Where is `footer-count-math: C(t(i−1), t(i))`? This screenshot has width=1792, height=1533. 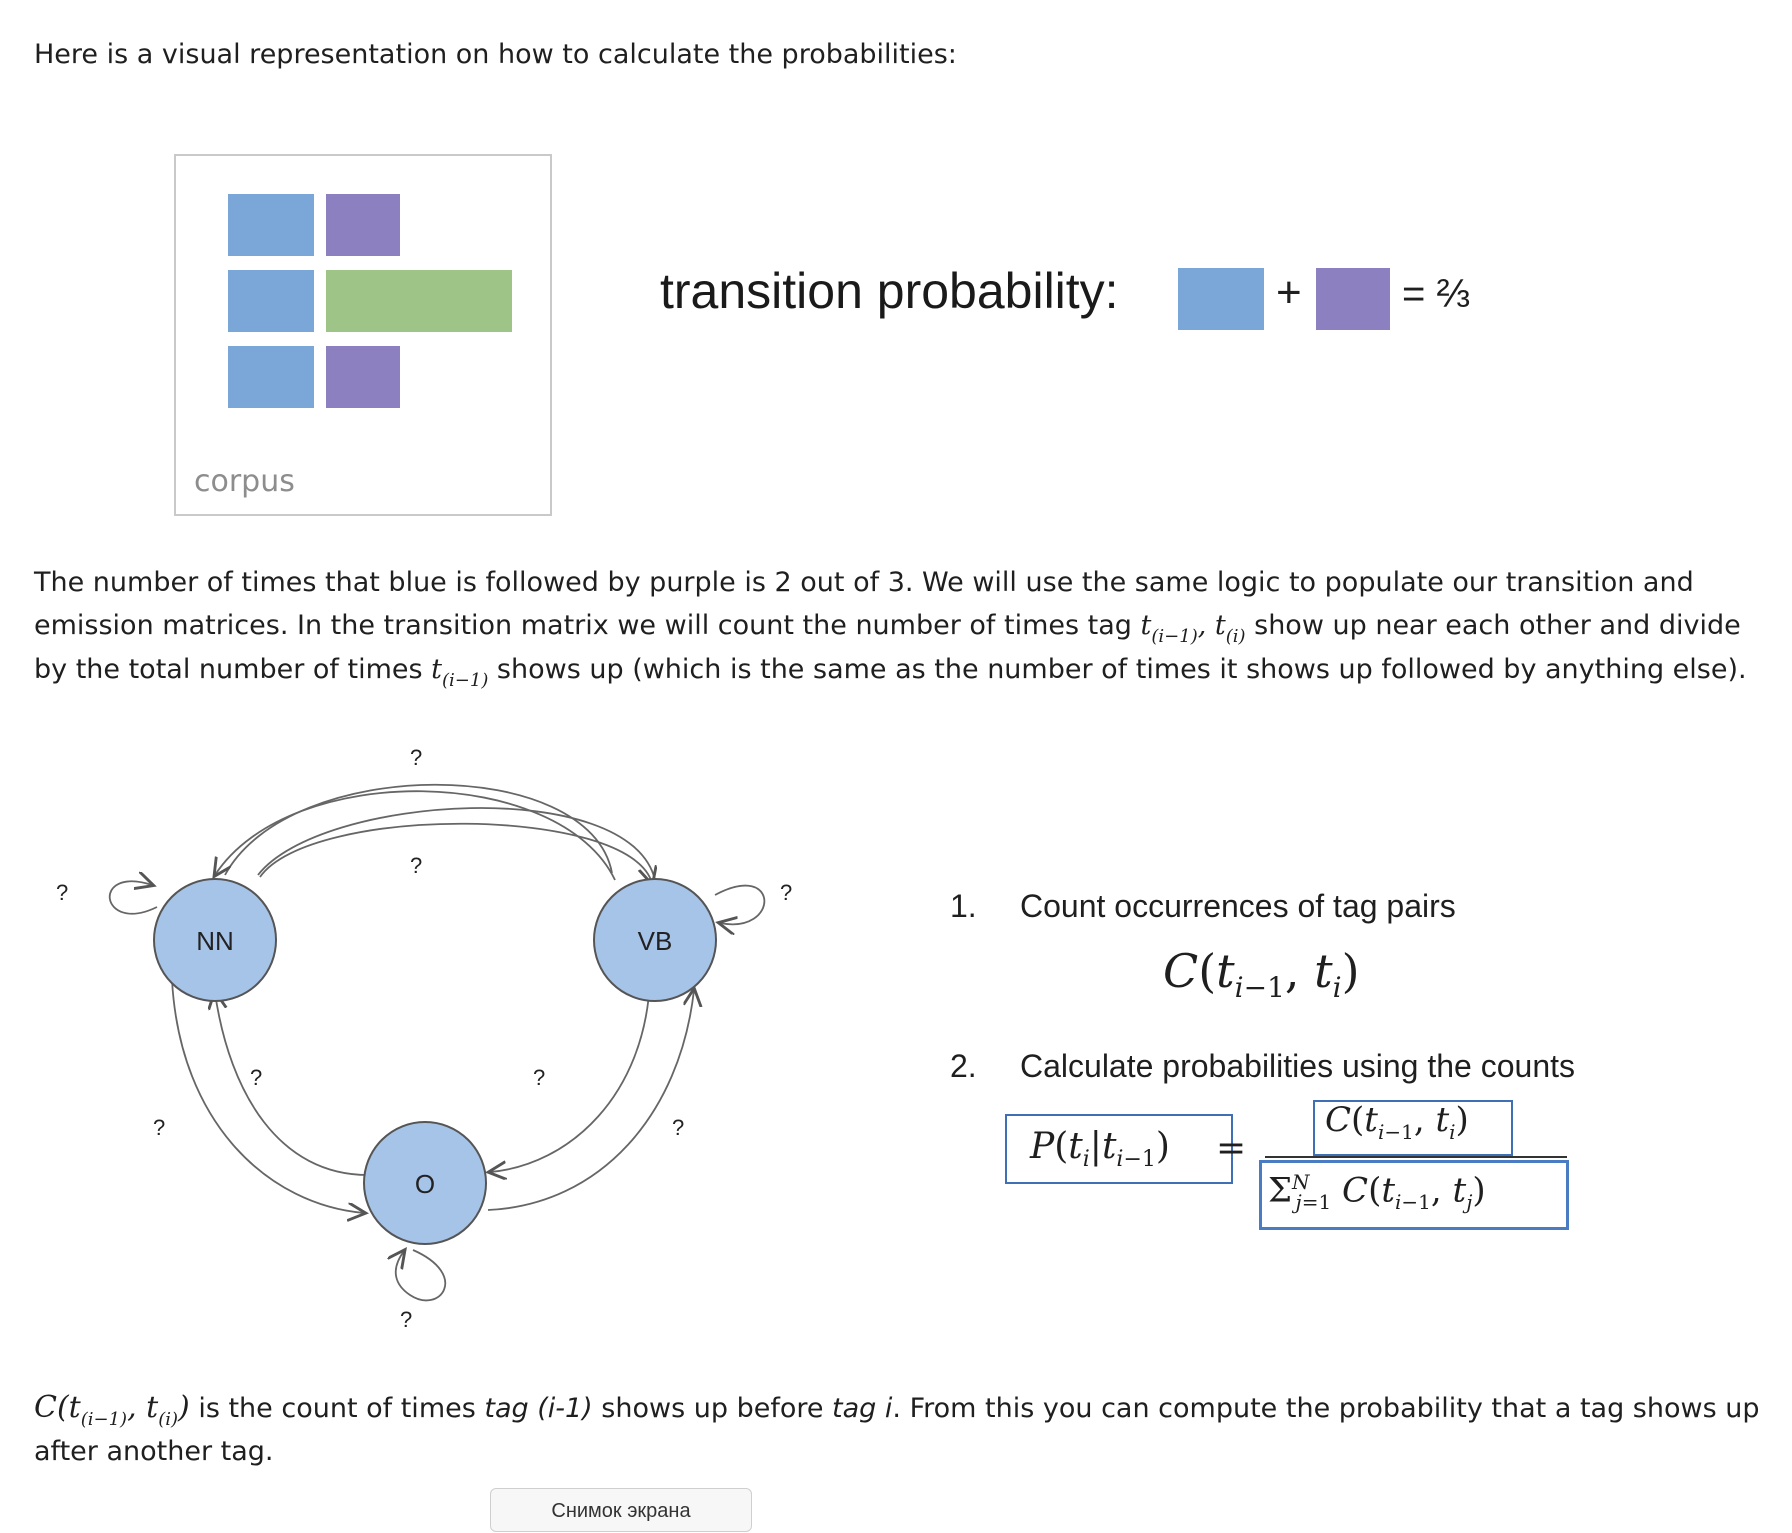 footer-count-math: C(t(i−1), t(i)) is located at coordinates (112, 1410).